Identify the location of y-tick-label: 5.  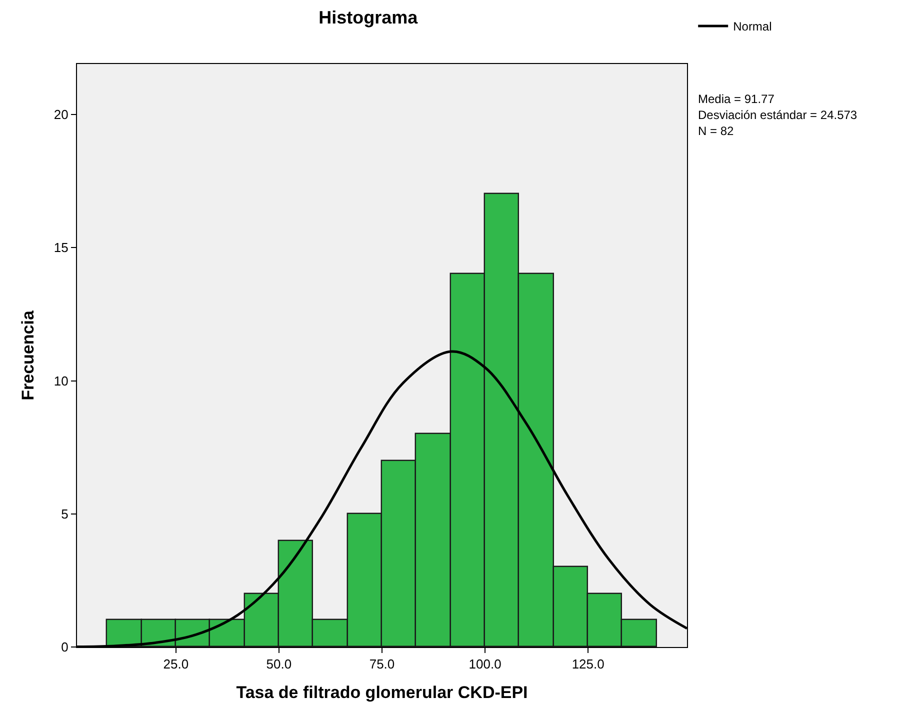
(64, 514).